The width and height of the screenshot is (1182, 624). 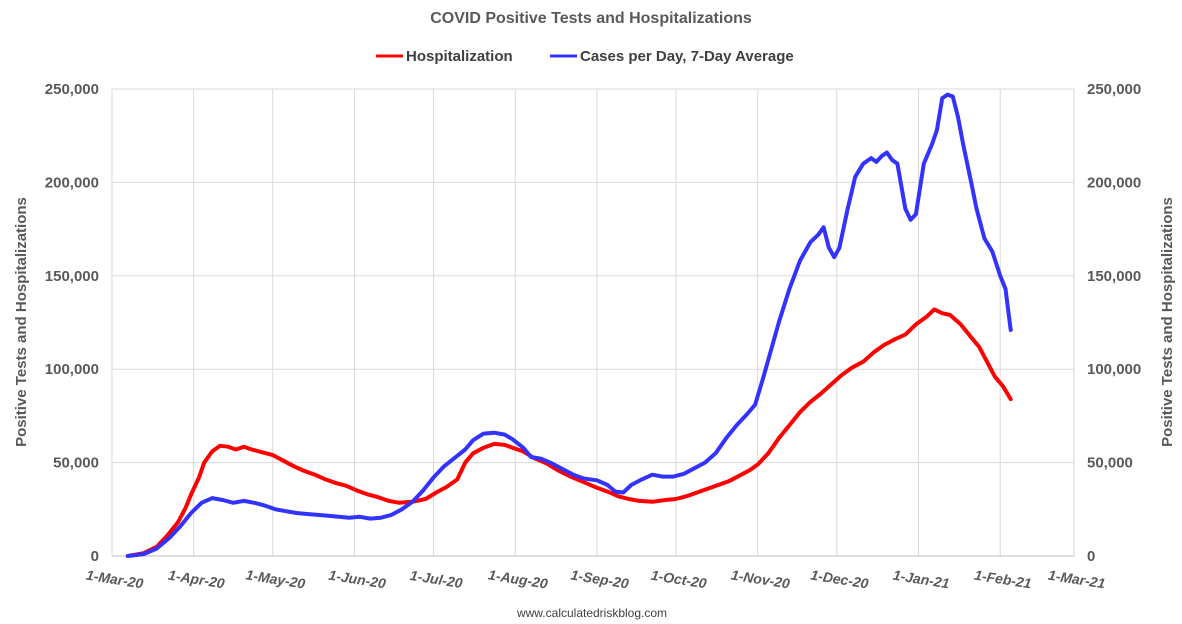 I want to click on x-tick-1: 1-Apr-20, so click(x=196, y=579).